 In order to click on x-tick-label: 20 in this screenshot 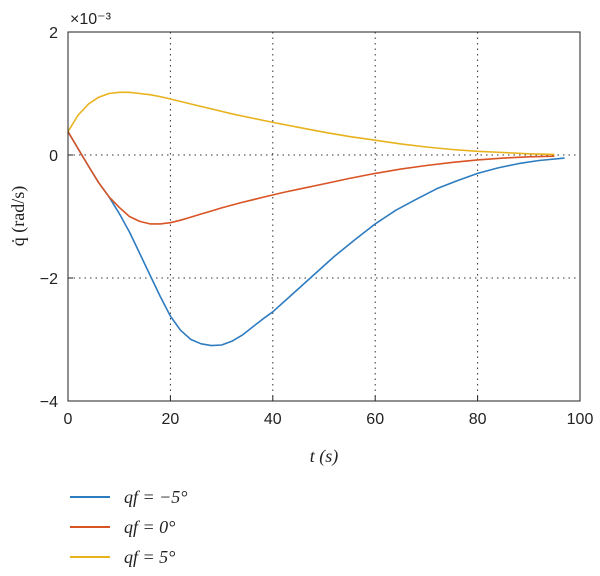, I will do `click(171, 419)`.